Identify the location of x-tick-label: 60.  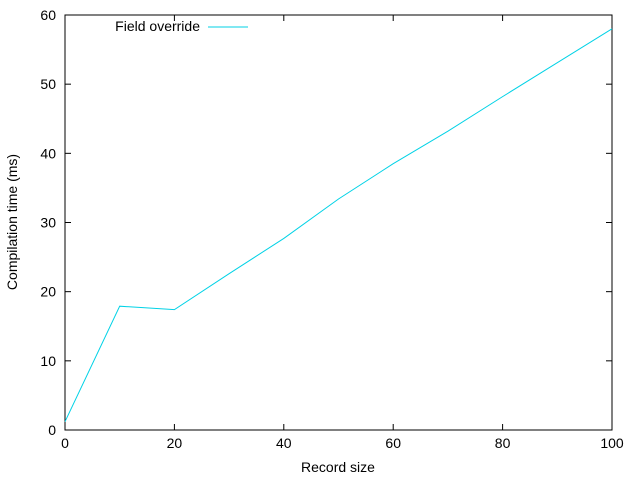
(393, 443).